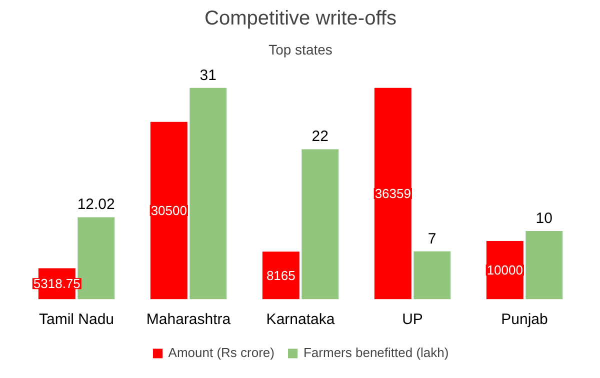  I want to click on chart-subtitle: Top states, so click(300, 50).